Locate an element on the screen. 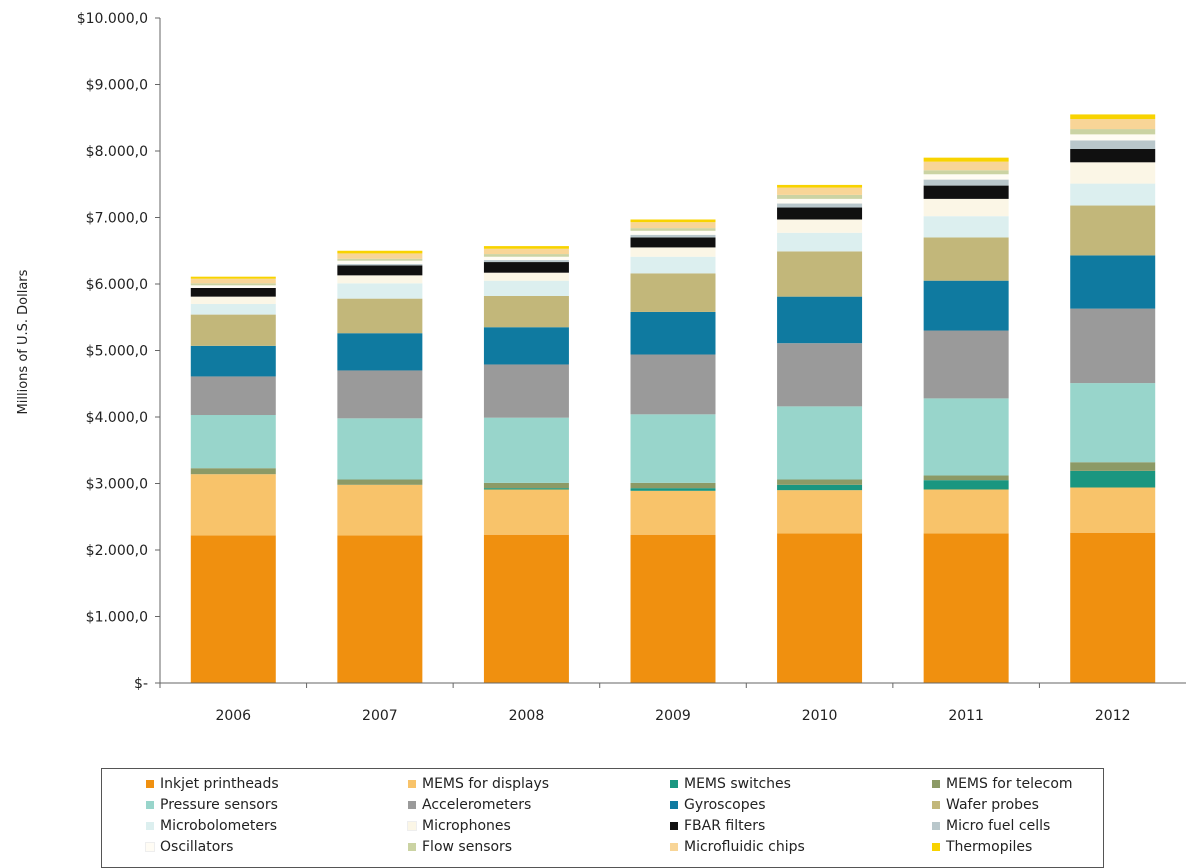 This screenshot has height=868, width=1186. x-tick-label: 2011 is located at coordinates (966, 716).